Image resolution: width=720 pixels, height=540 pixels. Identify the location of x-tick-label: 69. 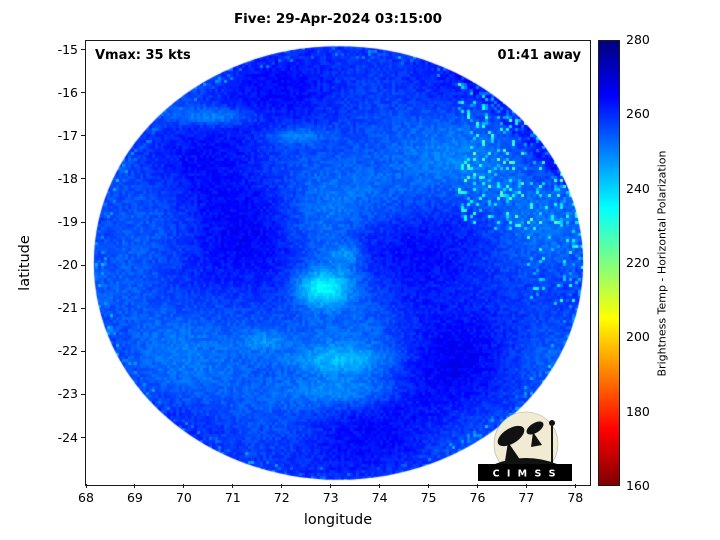
(134, 497).